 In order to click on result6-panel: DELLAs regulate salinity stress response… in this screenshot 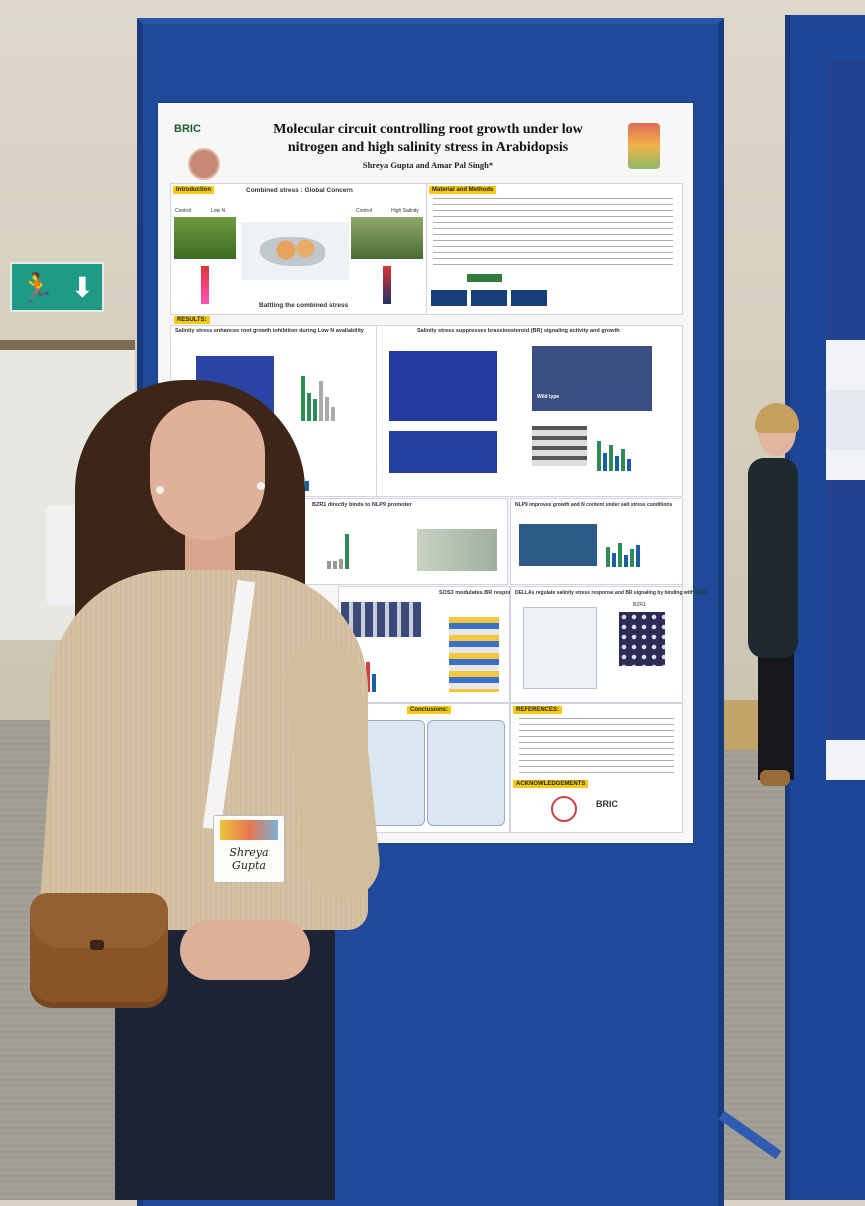, I will do `click(609, 644)`.